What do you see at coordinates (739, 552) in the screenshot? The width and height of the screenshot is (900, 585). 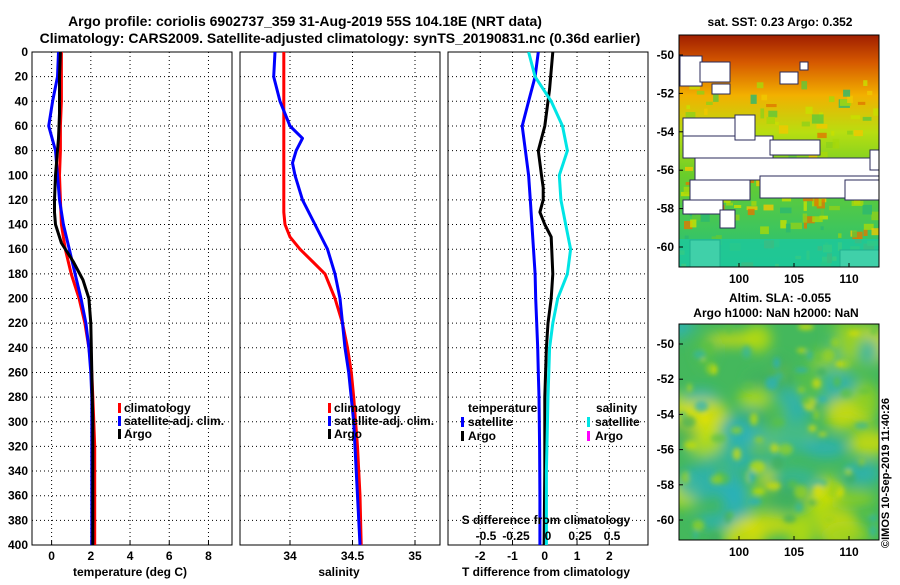 I see `map-x-tick-label: 100` at bounding box center [739, 552].